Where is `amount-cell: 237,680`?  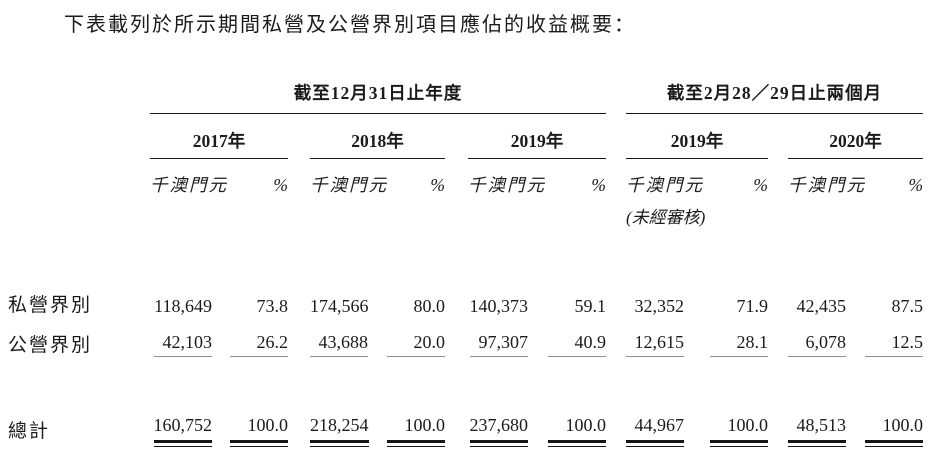
amount-cell: 237,680 is located at coordinates (498, 430).